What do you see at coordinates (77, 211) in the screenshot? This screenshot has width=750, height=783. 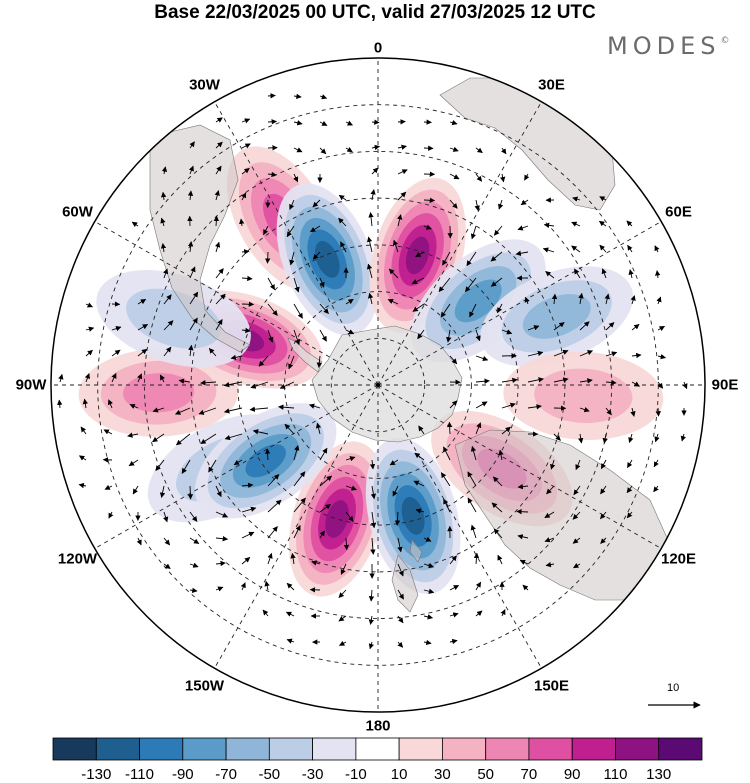 I see `longitude-label: 60W` at bounding box center [77, 211].